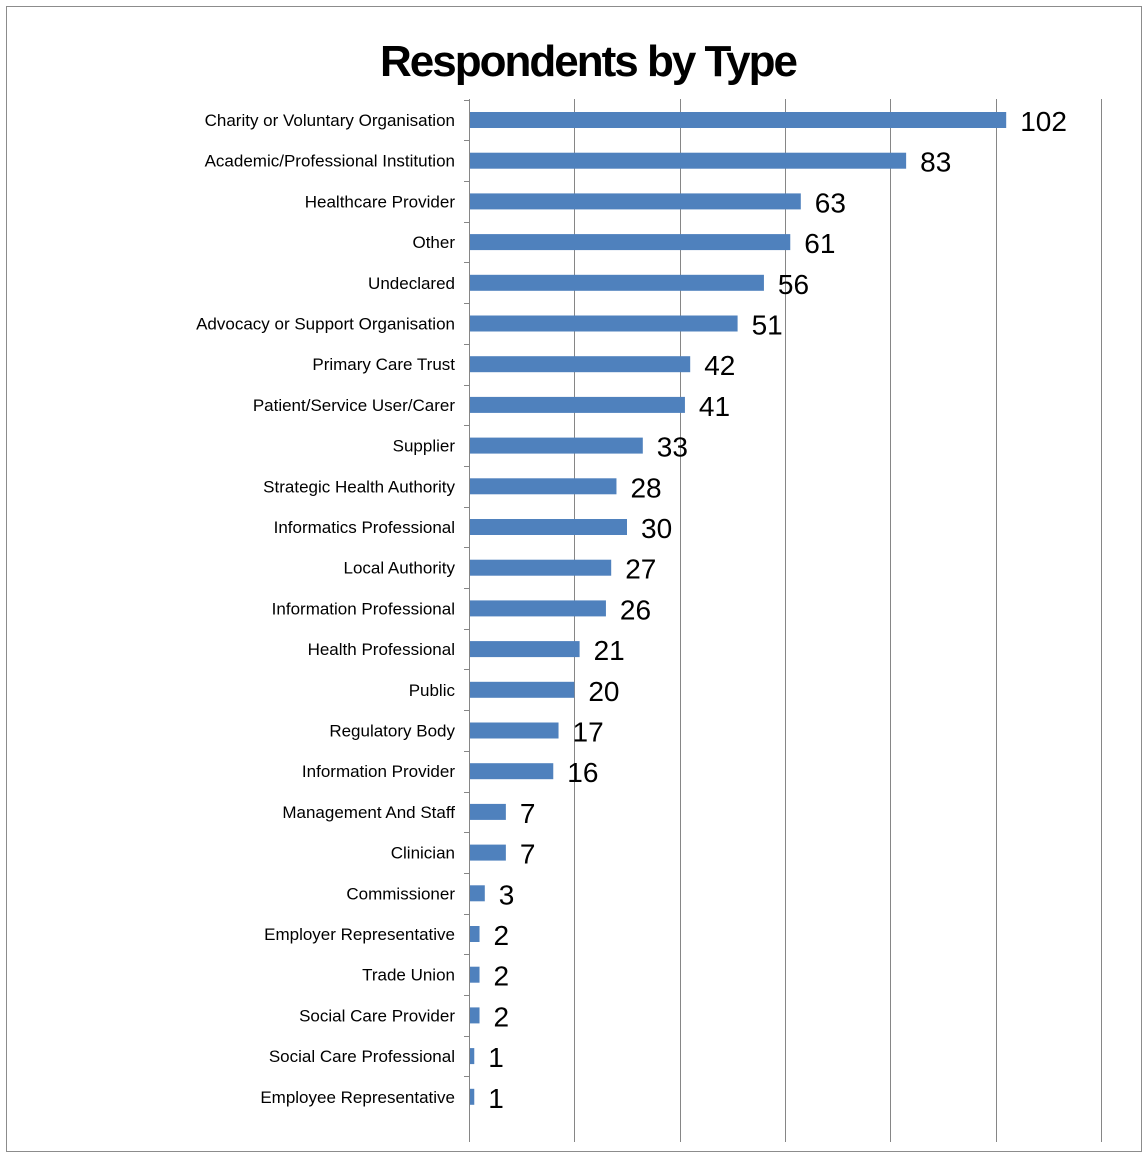 The height and width of the screenshot is (1156, 1145). Describe the element at coordinates (383, 364) in the screenshot. I see `category-label: Primary Care Trust` at that location.